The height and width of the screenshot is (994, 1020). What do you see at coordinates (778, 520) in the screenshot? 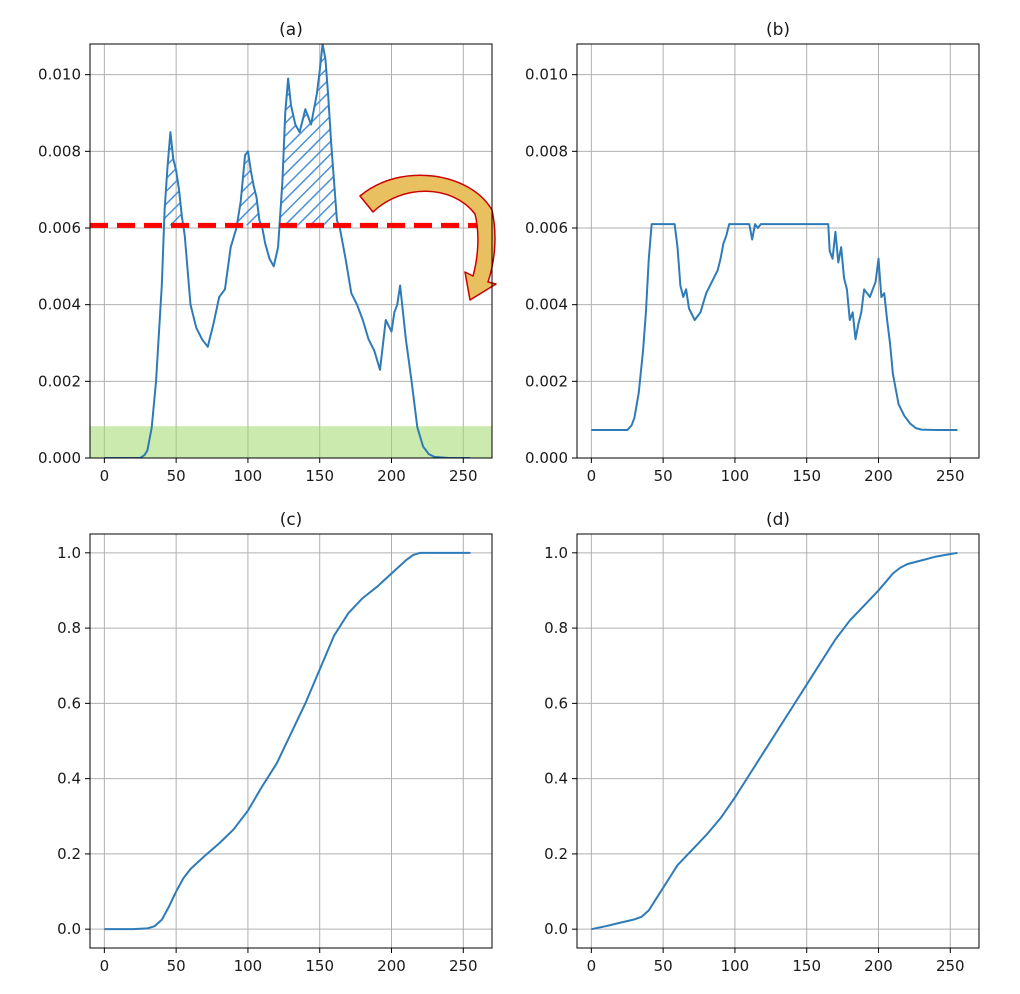
I see `panel-title: (d)` at bounding box center [778, 520].